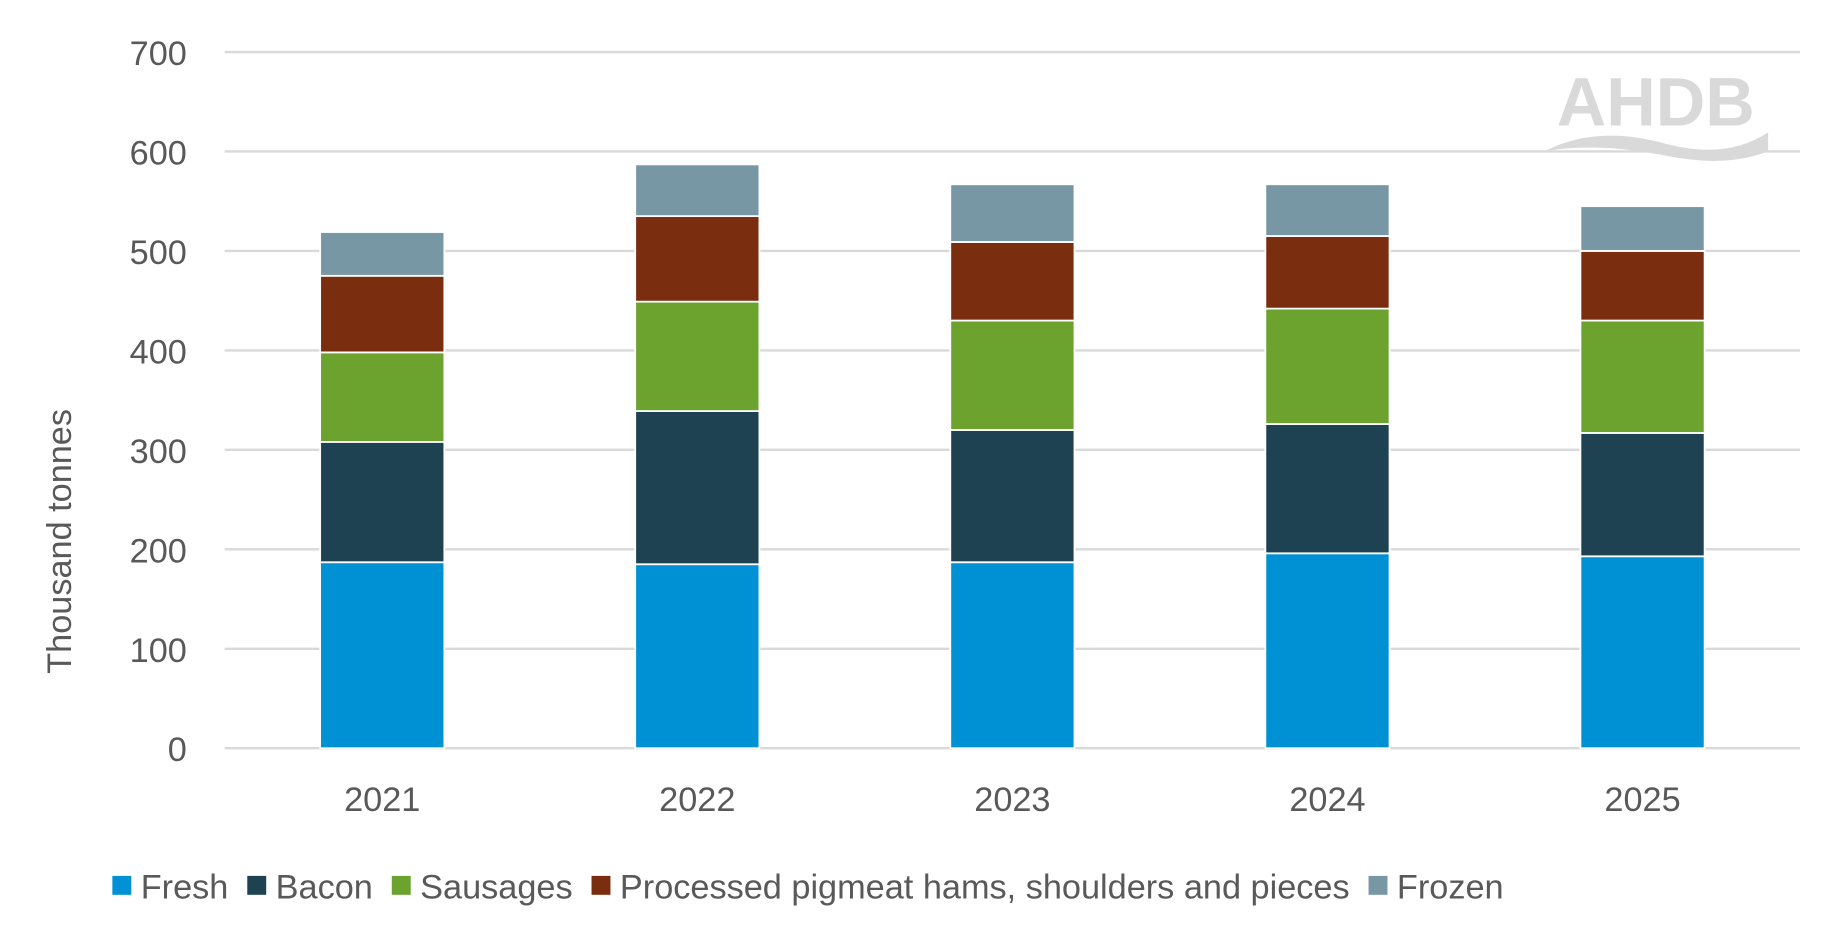 Image resolution: width=1845 pixels, height=948 pixels. Describe the element at coordinates (158, 651) in the screenshot. I see `y-tick-label: 100` at that location.